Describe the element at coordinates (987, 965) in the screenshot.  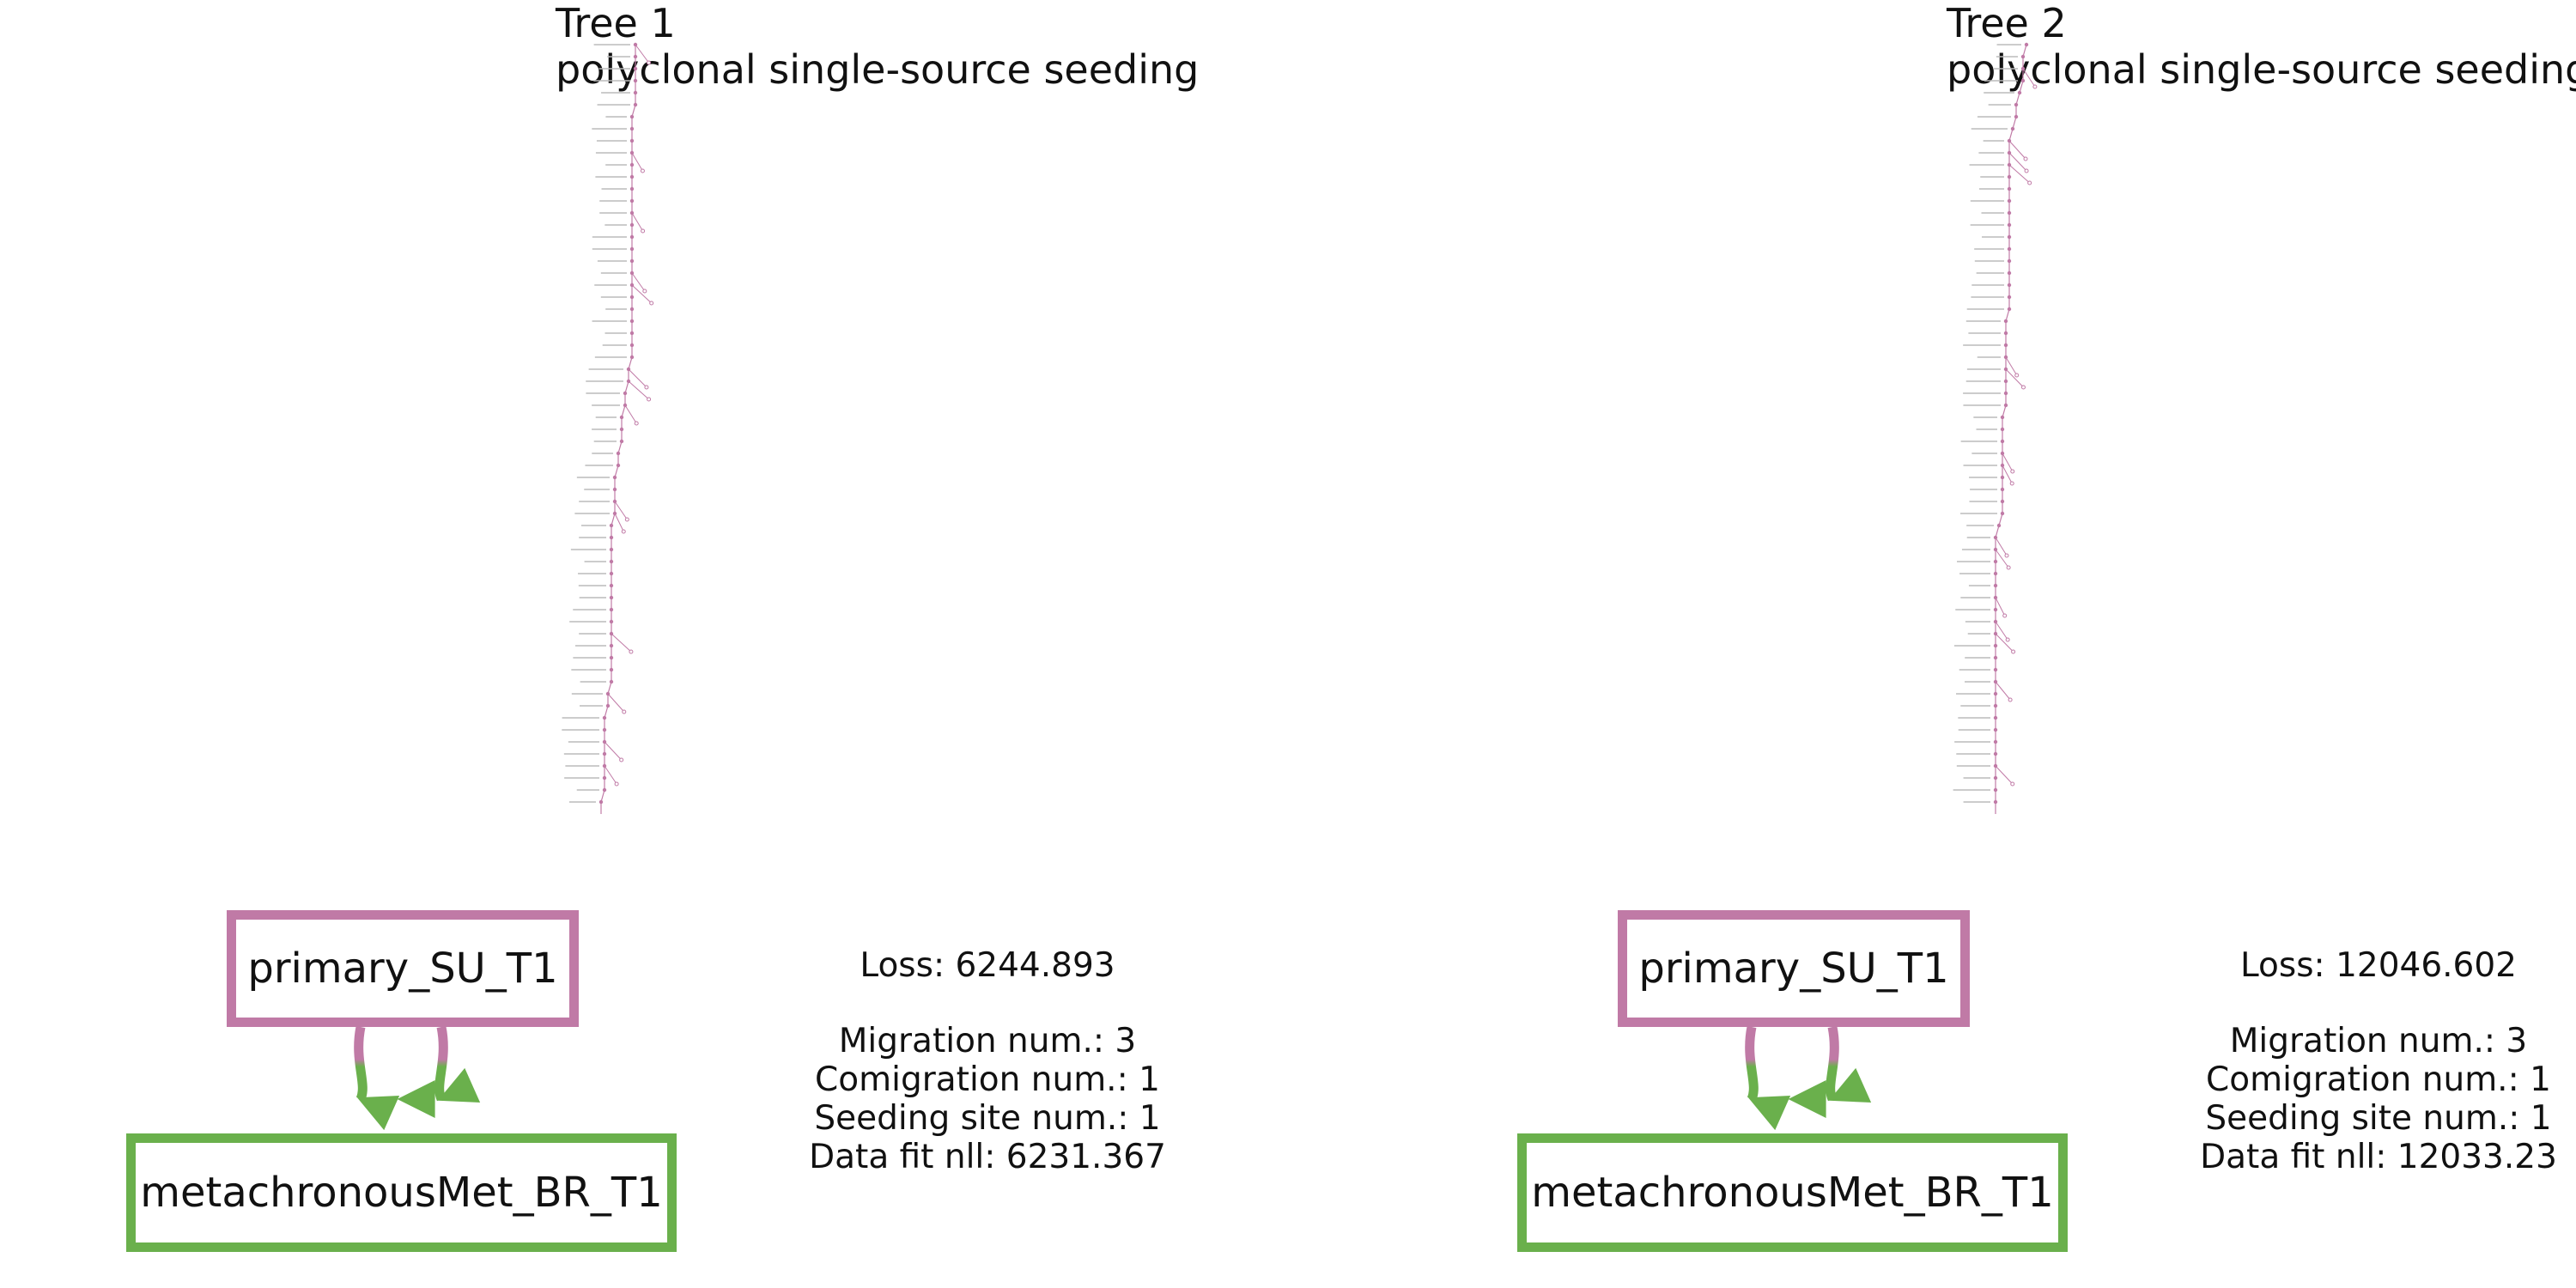
I see `loss-value: Loss: 6244.893` at that location.